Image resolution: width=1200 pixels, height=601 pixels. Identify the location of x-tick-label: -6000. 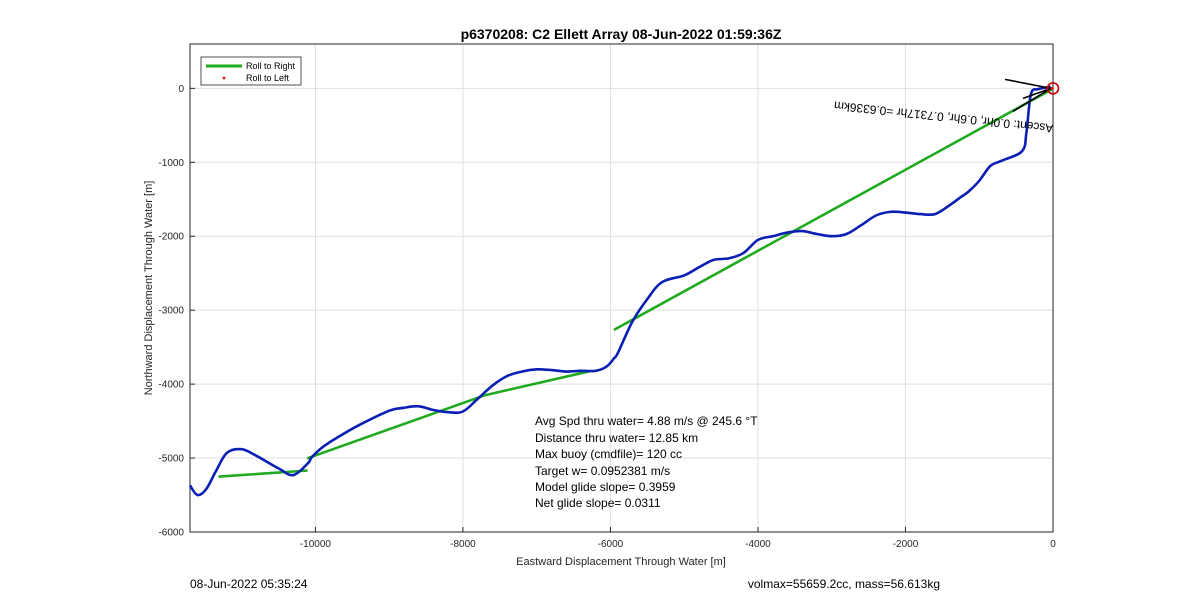
(611, 544).